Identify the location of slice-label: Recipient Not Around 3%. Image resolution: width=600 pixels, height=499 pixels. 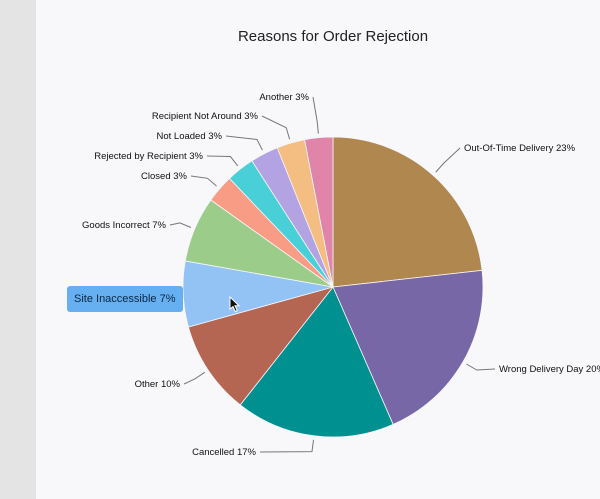
(205, 116).